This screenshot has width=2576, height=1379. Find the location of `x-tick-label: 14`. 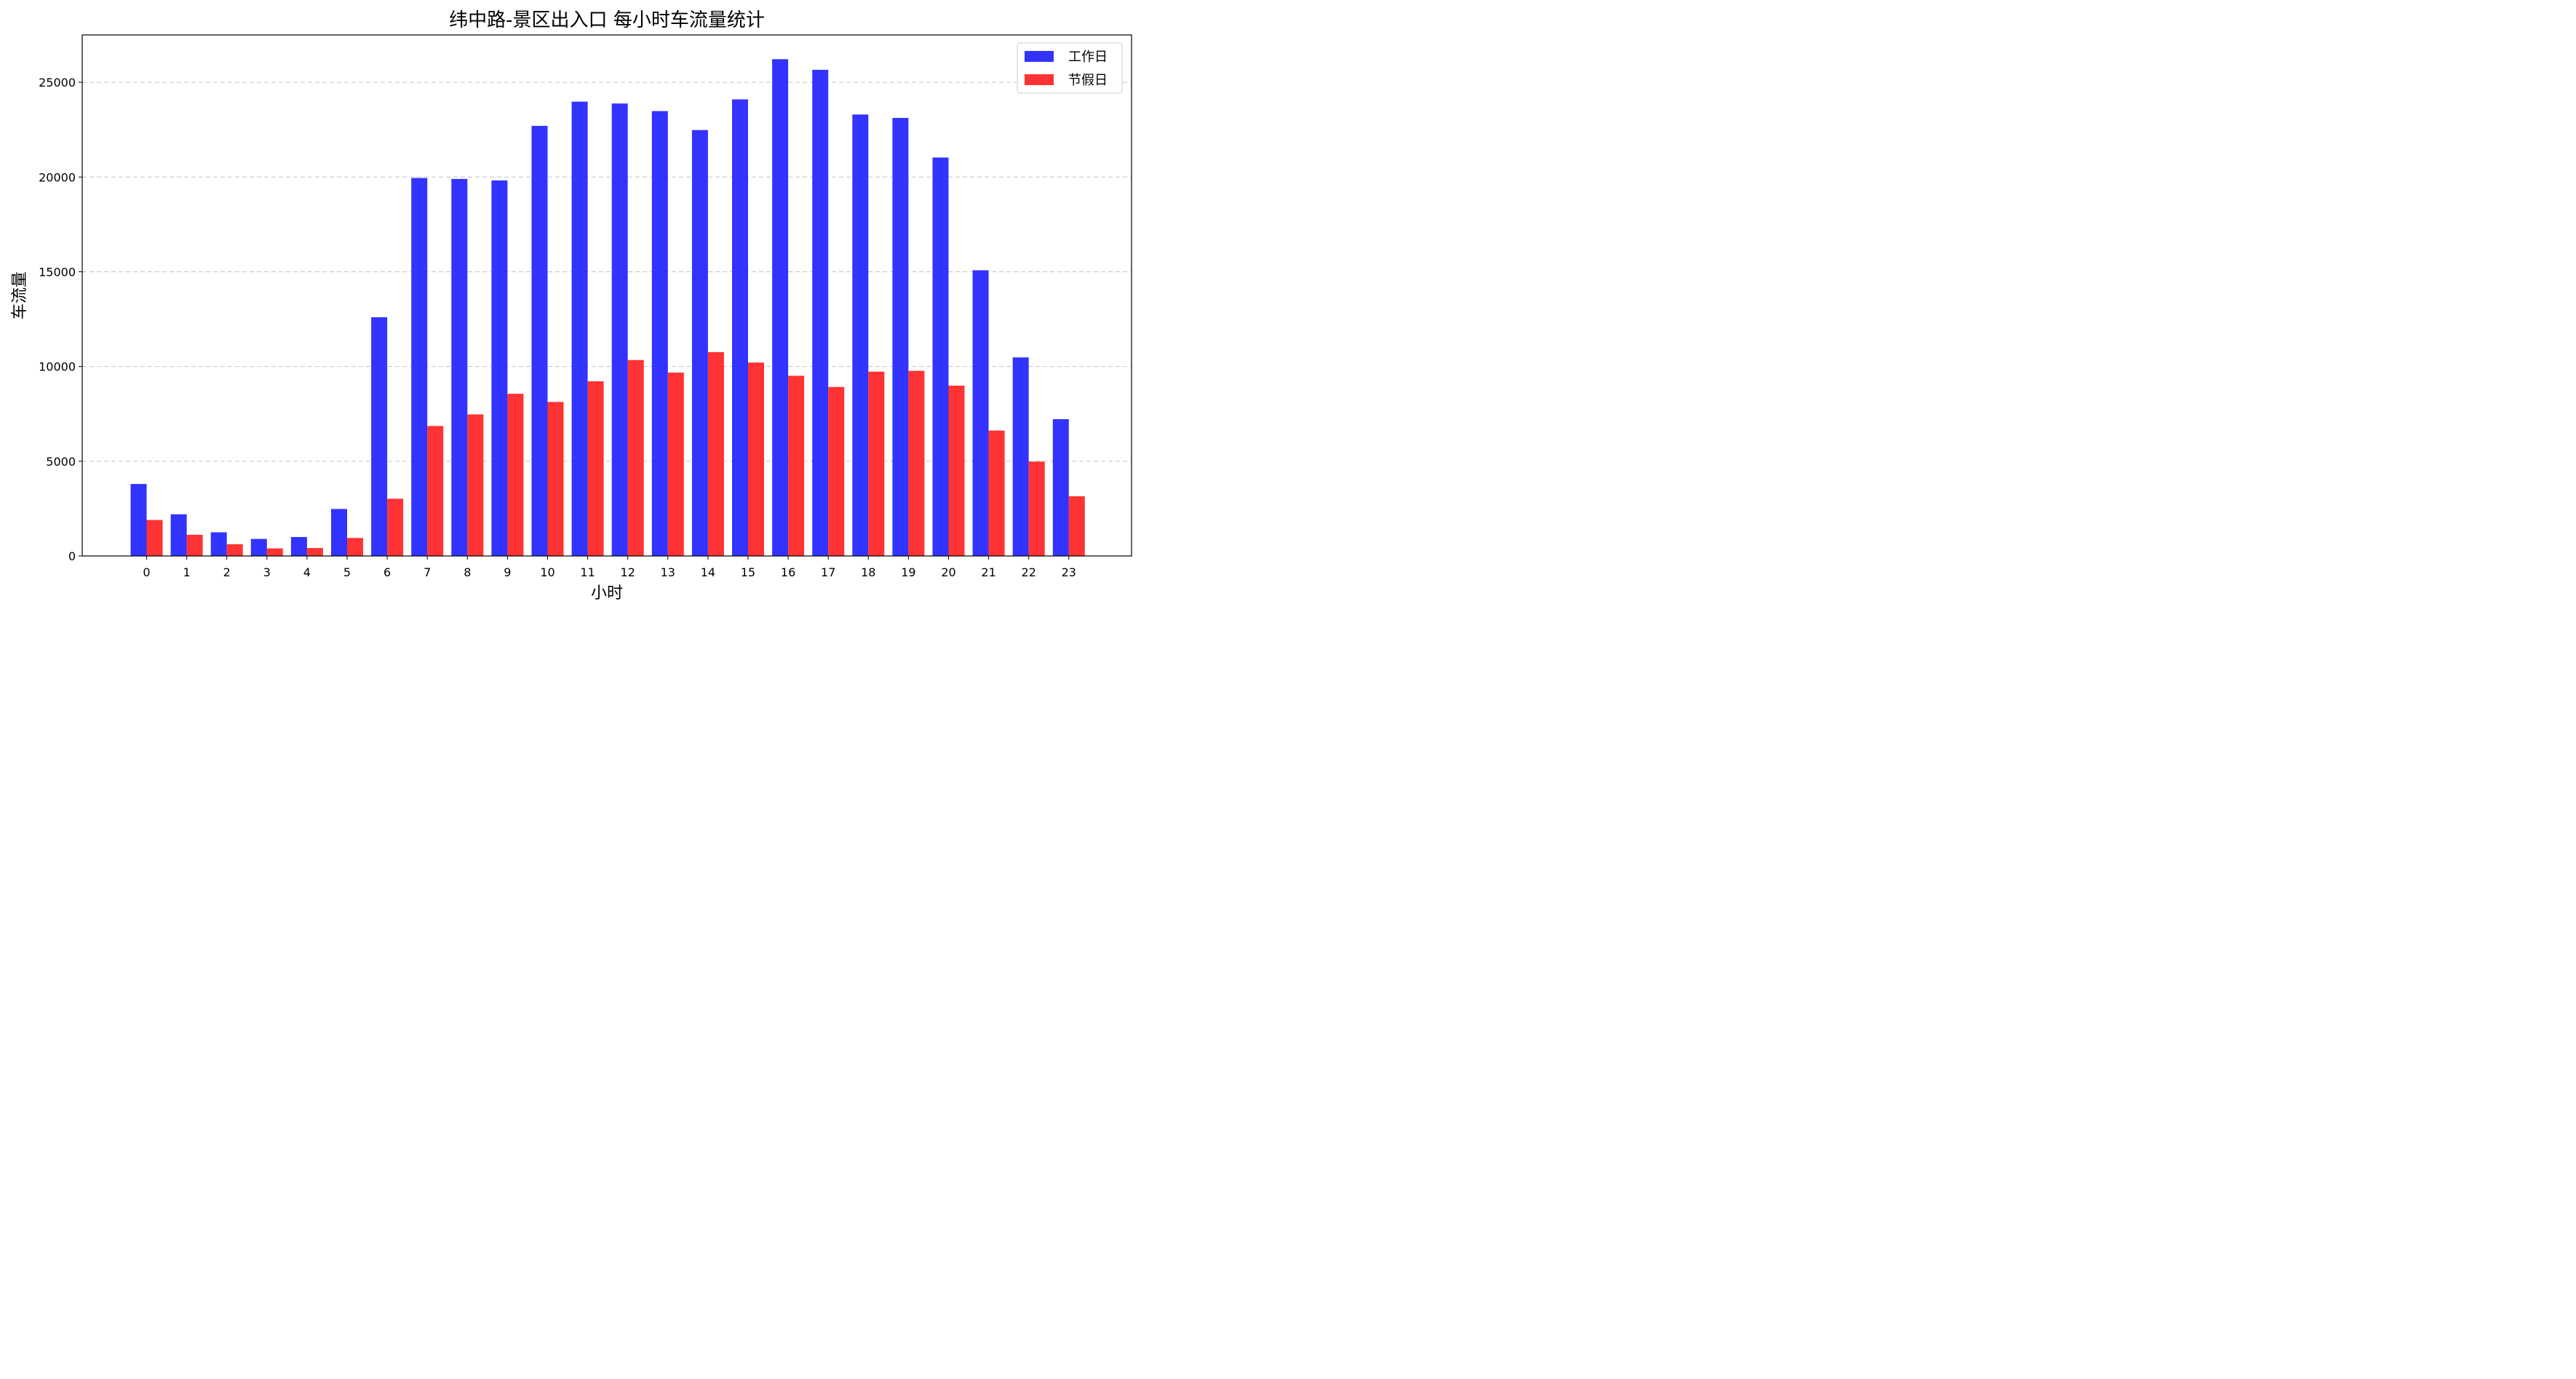

x-tick-label: 14 is located at coordinates (708, 572).